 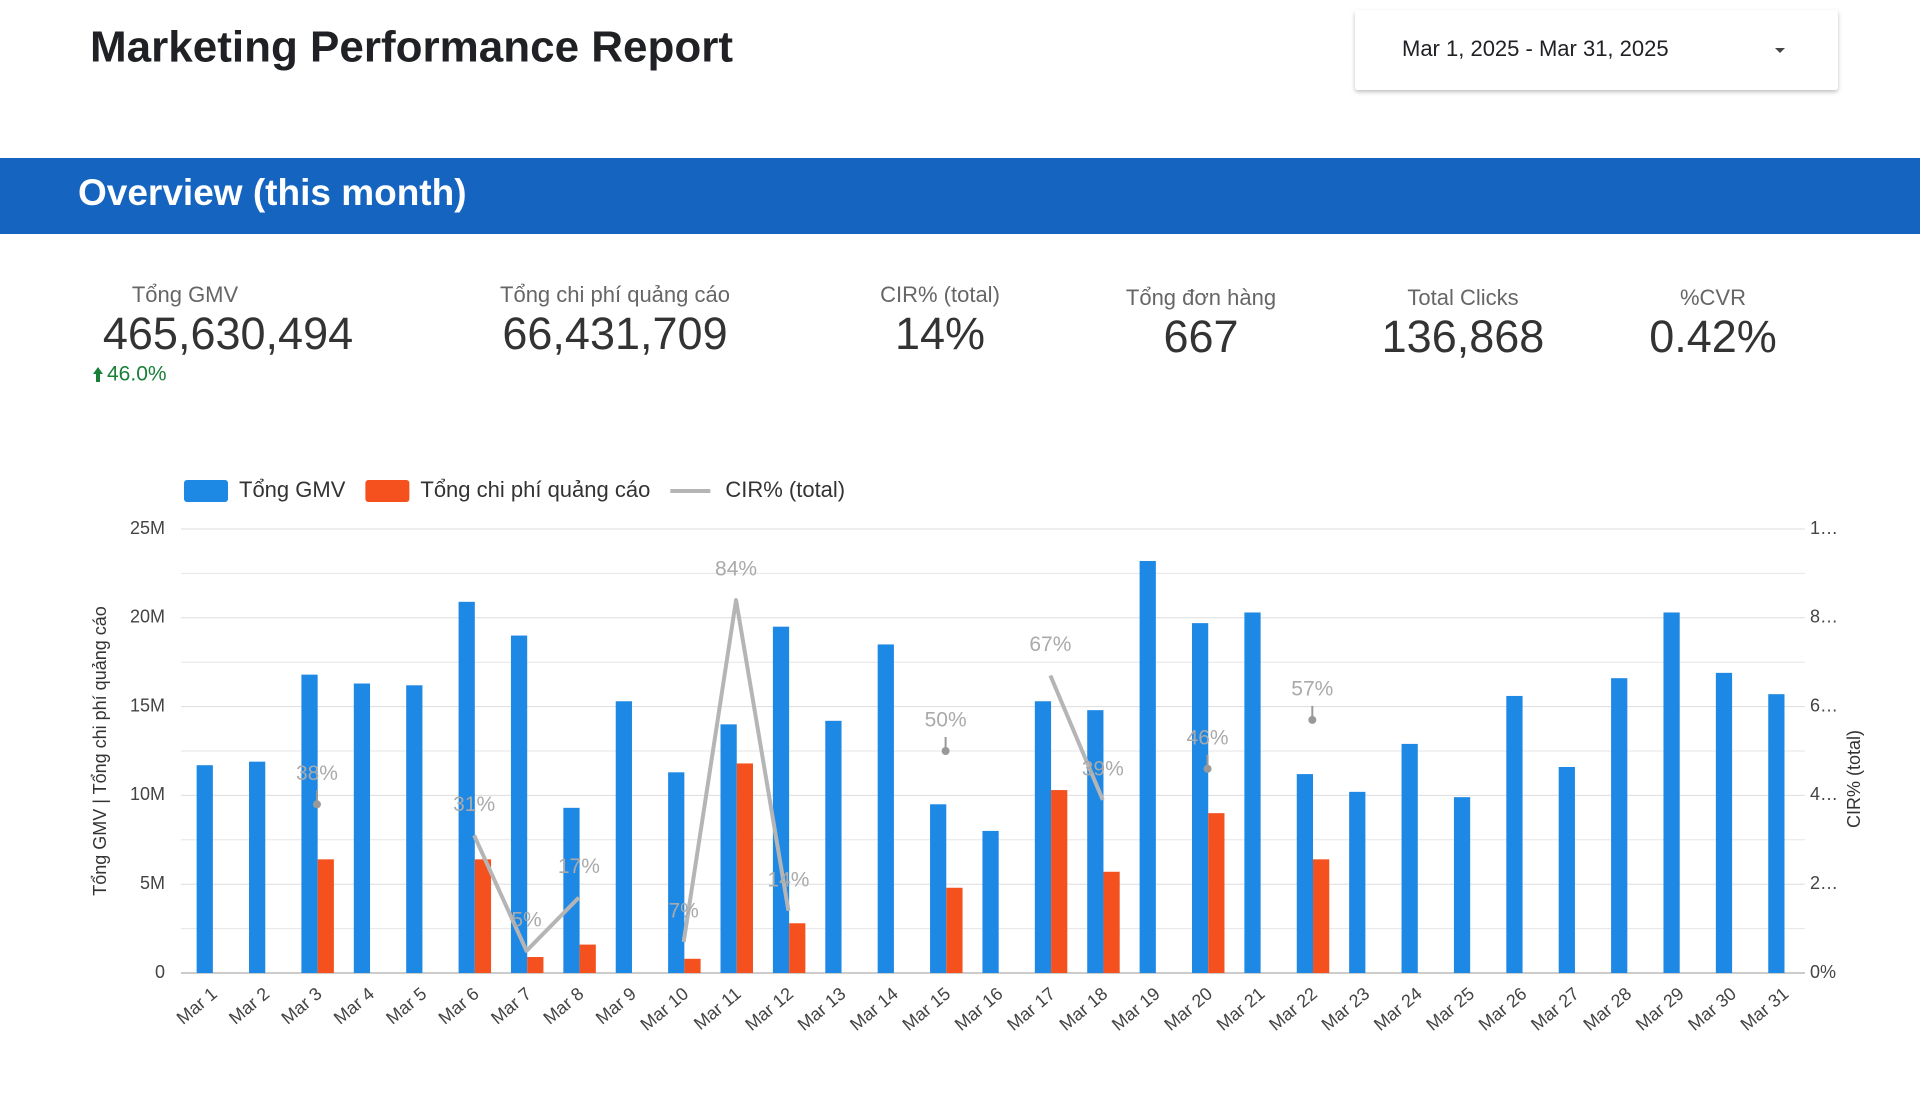 I want to click on data-label: 7%, so click(x=683, y=910).